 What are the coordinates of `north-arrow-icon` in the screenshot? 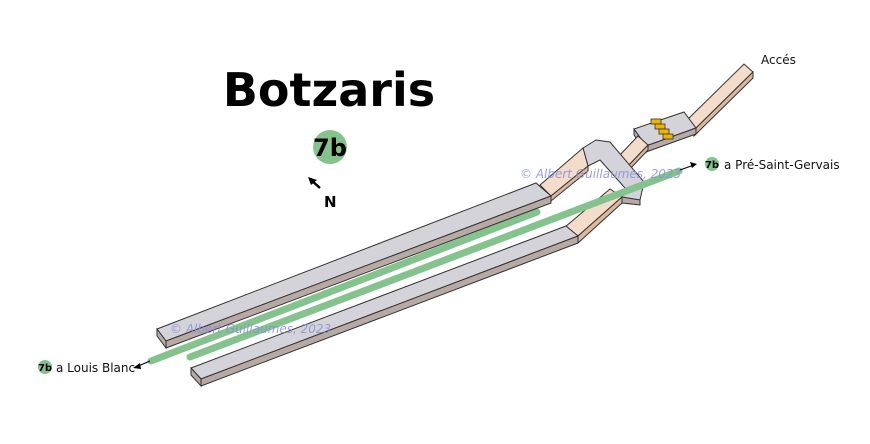 It's located at (312, 181).